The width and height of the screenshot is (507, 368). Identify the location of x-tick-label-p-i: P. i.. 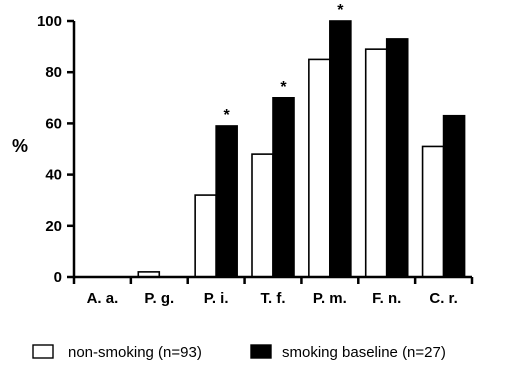
(216, 298).